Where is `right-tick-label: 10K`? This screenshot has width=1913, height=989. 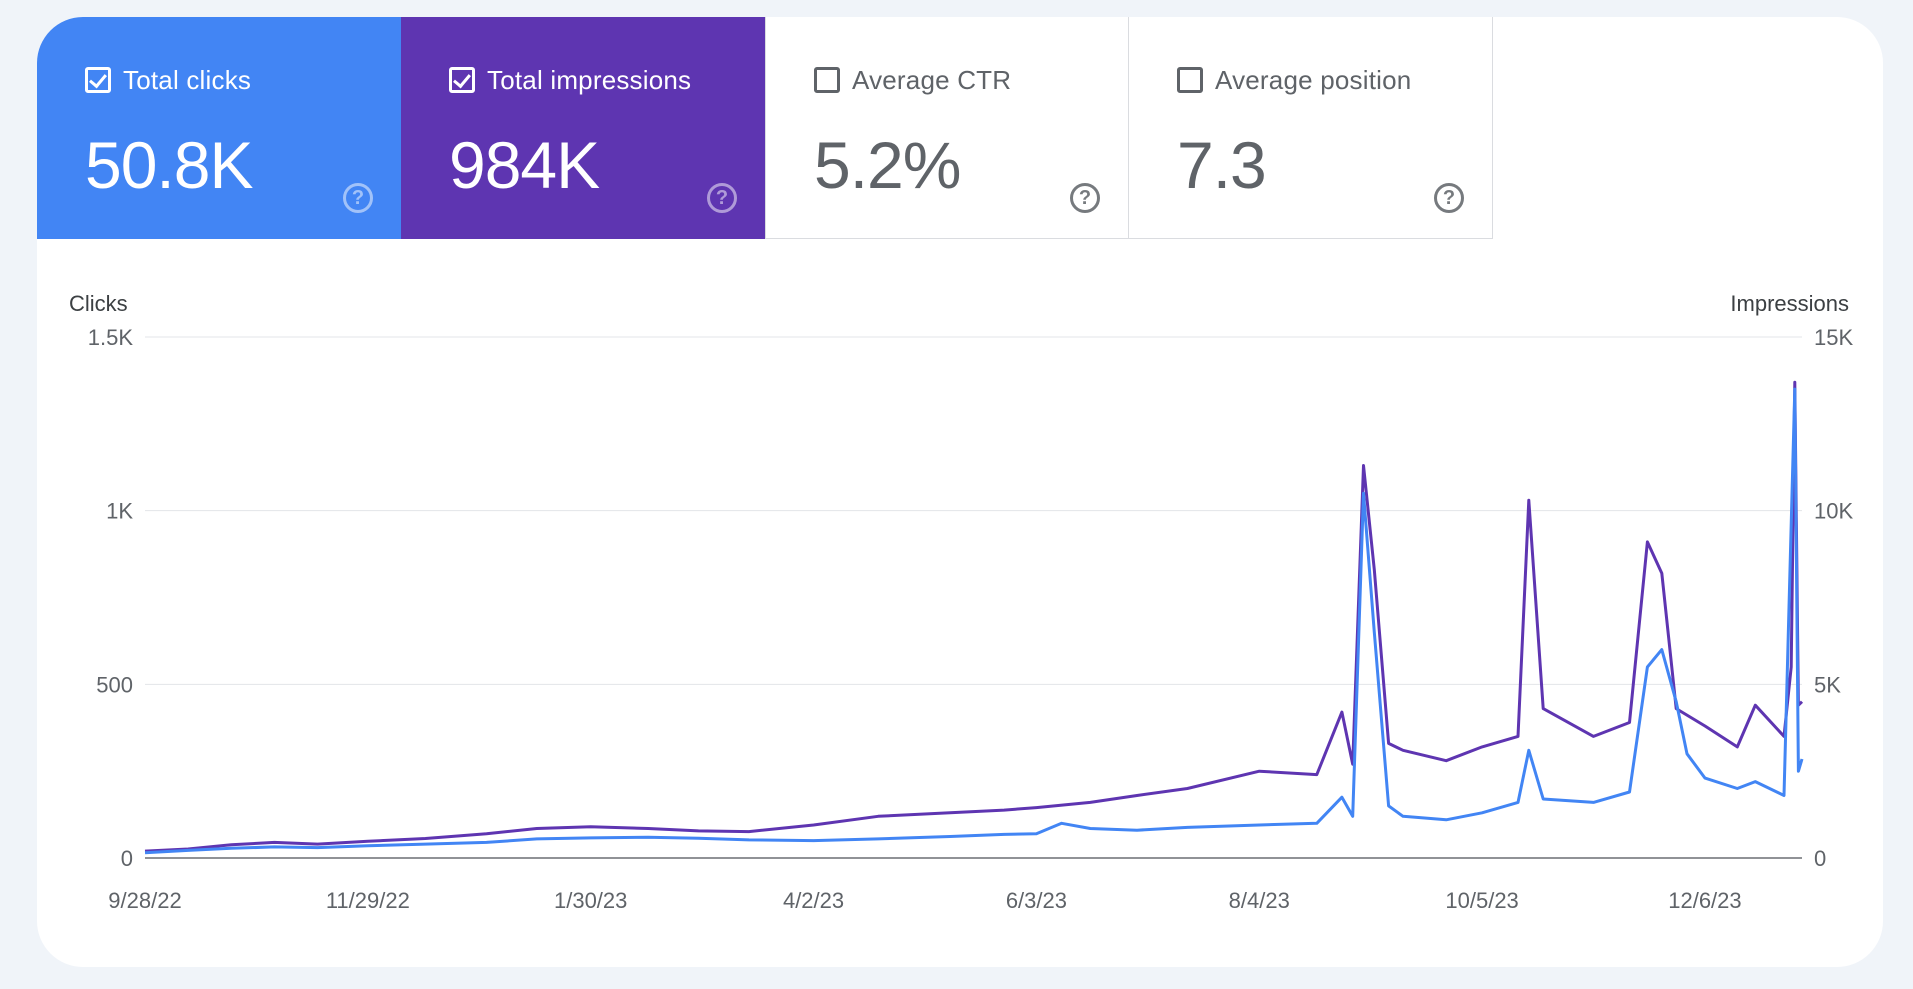 right-tick-label: 10K is located at coordinates (1833, 511).